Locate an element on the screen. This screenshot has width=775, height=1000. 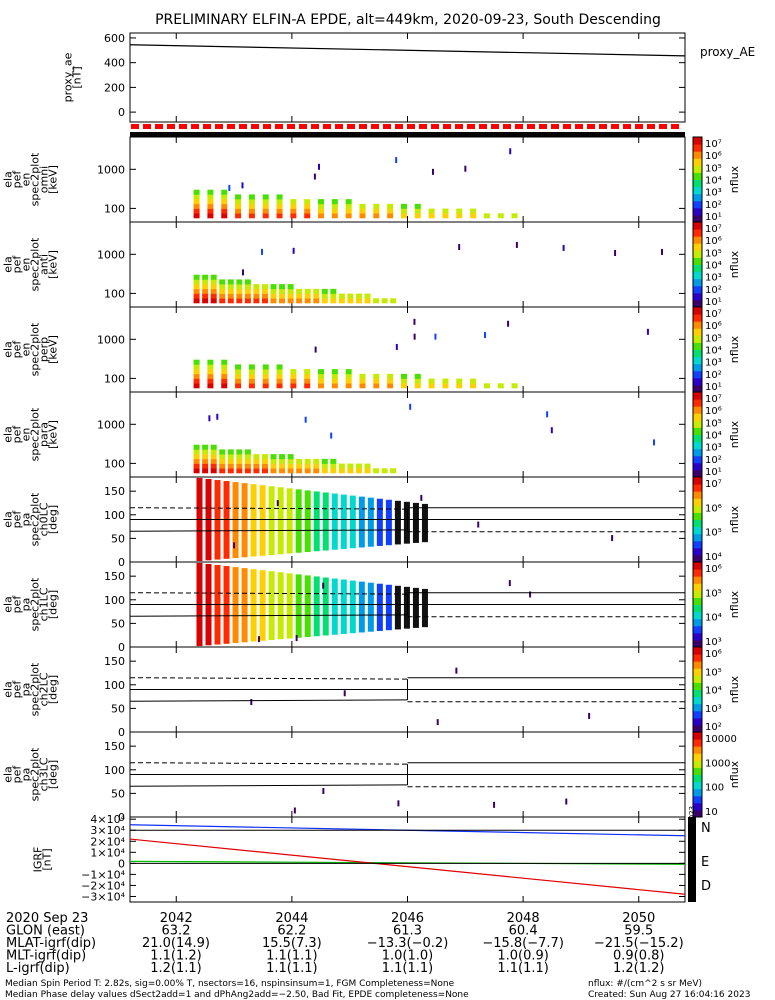
y-axis-label: pef is located at coordinates (17, 434).